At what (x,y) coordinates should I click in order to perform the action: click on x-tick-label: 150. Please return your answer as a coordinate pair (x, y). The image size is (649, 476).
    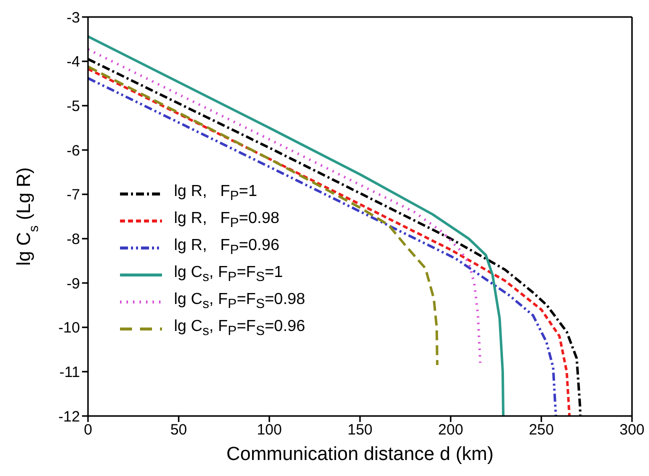
    Looking at the image, I should click on (360, 430).